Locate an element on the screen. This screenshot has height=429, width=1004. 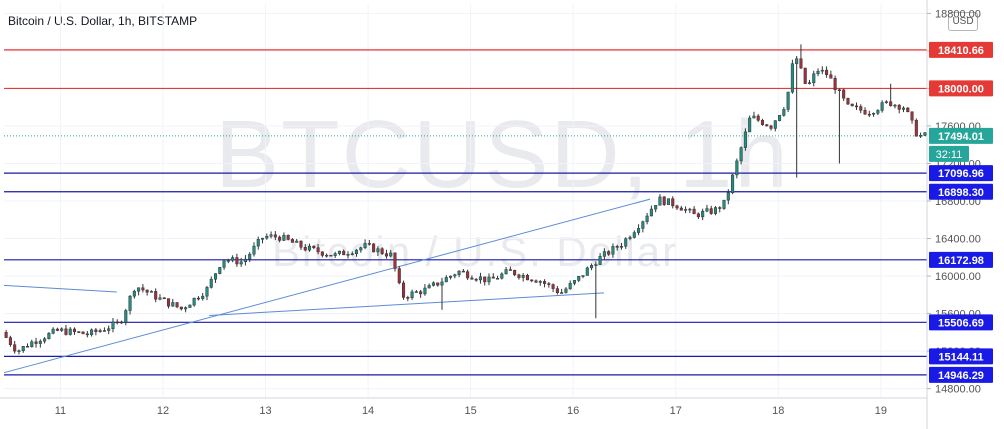
y-tick-label-0: 18800.00 is located at coordinates (958, 14).